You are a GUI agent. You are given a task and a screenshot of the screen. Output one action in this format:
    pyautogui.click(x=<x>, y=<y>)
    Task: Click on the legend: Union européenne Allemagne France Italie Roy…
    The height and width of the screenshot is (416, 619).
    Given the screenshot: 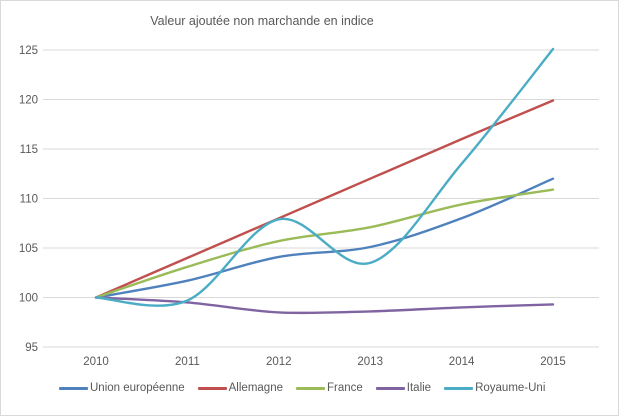 What is the action you would take?
    pyautogui.click(x=302, y=388)
    